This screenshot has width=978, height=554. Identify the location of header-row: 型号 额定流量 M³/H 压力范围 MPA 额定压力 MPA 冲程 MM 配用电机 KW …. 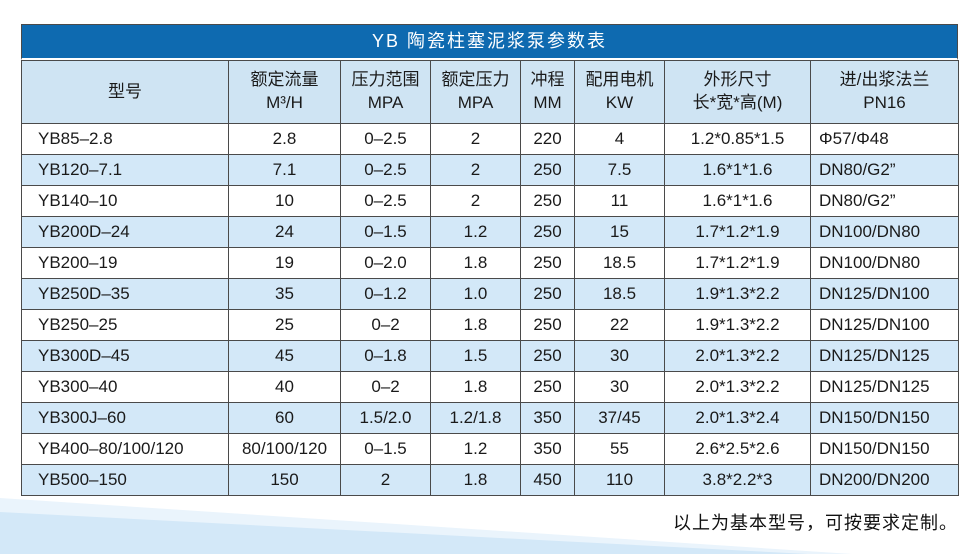
(490, 92).